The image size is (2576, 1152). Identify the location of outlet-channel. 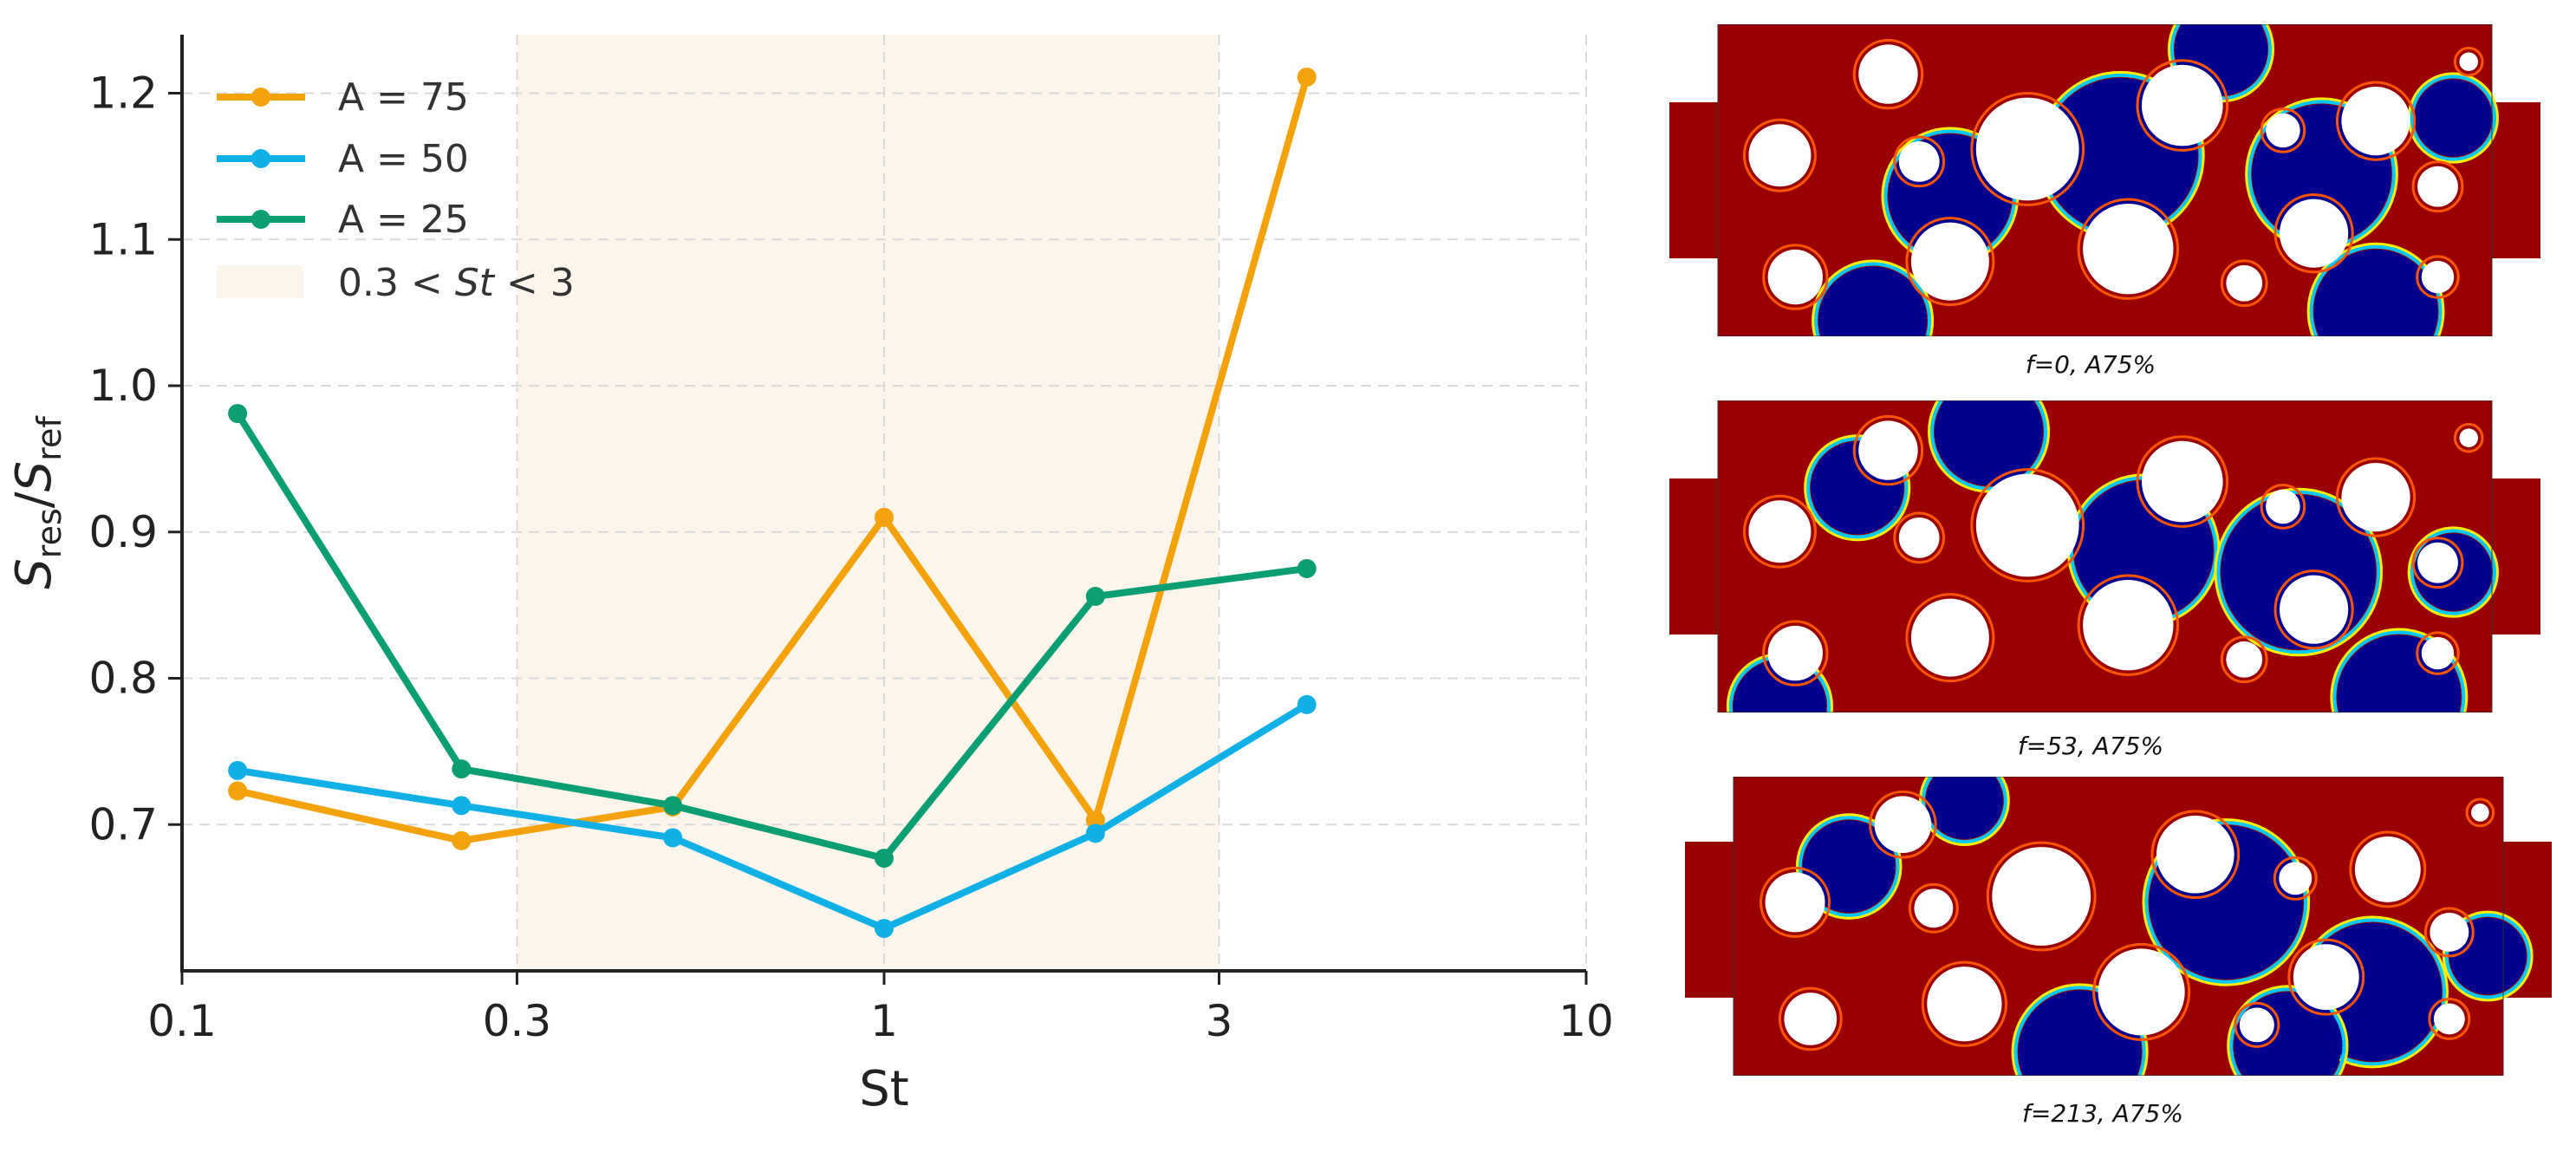
(2515, 556).